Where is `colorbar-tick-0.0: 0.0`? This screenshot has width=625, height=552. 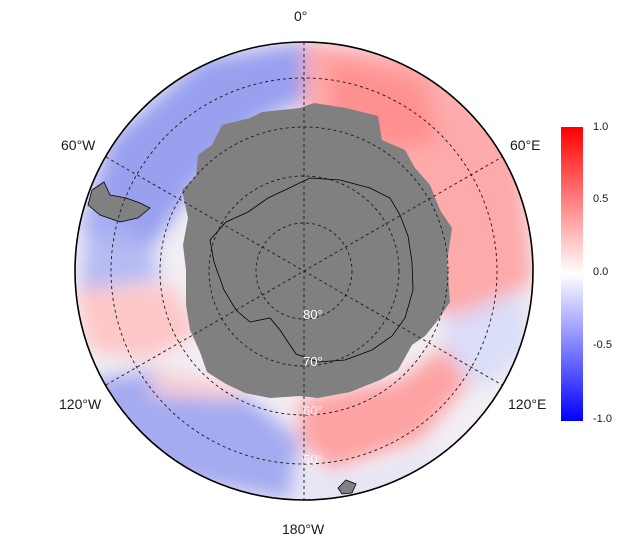
colorbar-tick-0.0: 0.0 is located at coordinates (601, 272).